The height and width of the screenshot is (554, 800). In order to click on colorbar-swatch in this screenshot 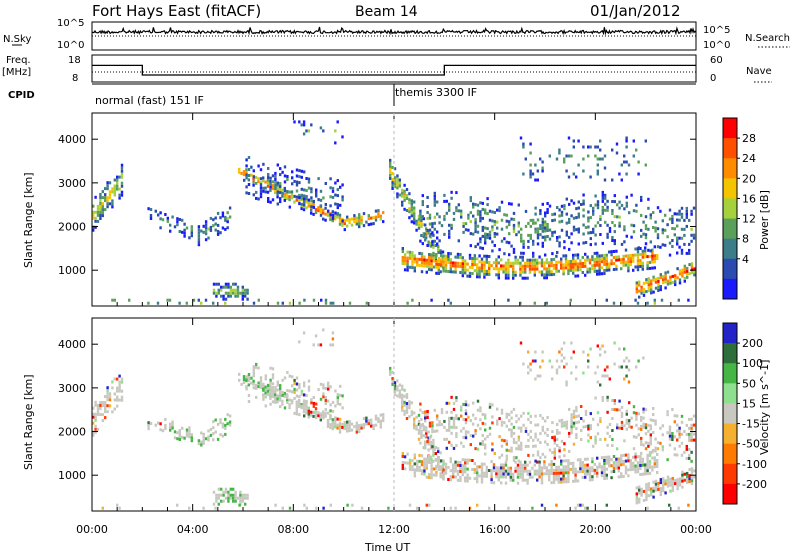, I will do `click(730, 249)`.